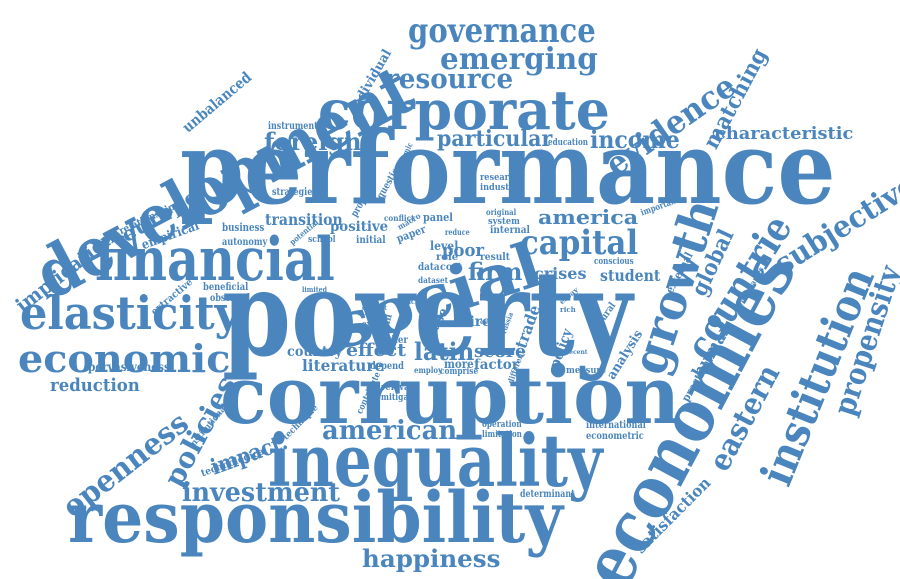  Describe the element at coordinates (499, 188) in the screenshot. I see `word-industry: industry` at that location.